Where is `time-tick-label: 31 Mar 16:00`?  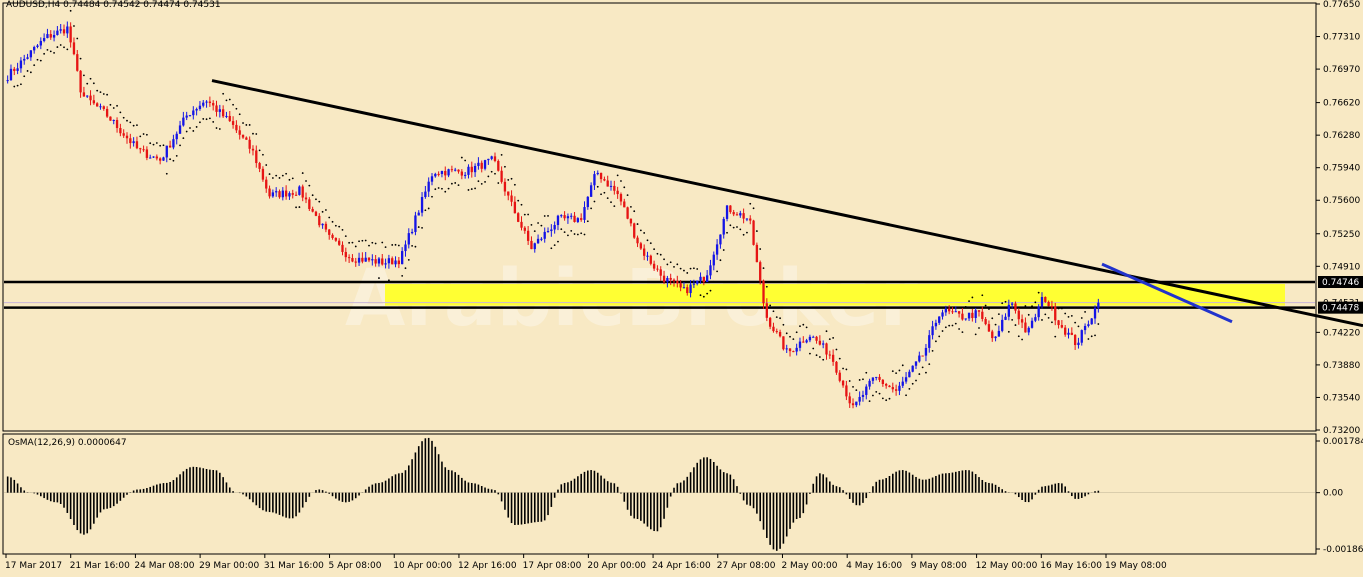
time-tick-label: 31 Mar 16:00 is located at coordinates (294, 566).